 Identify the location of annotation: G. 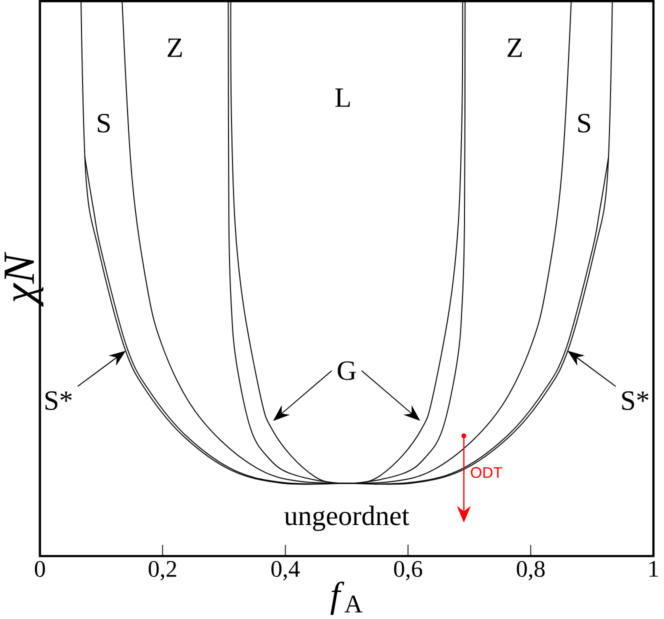
(347, 370).